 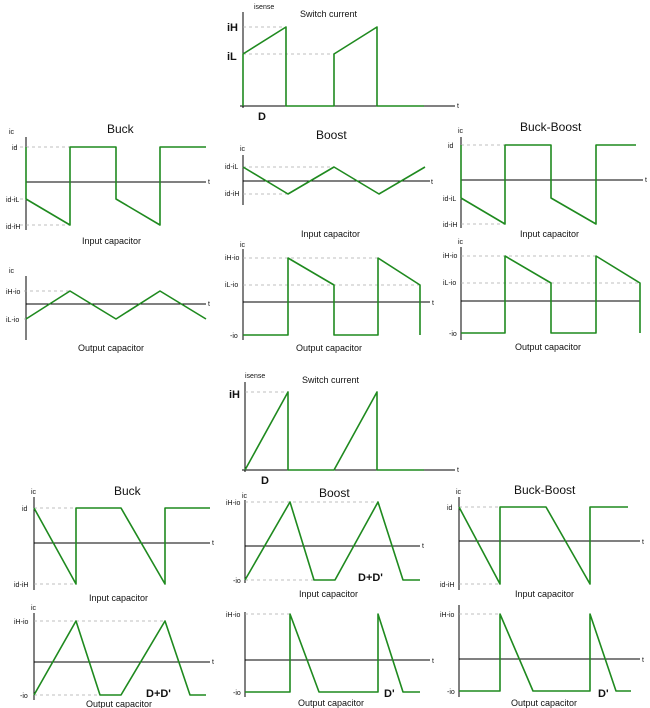 I want to click on top-buck-input-plot: ic Buck id id-iL id-iH t Input capacitor, so click(x=108, y=184).